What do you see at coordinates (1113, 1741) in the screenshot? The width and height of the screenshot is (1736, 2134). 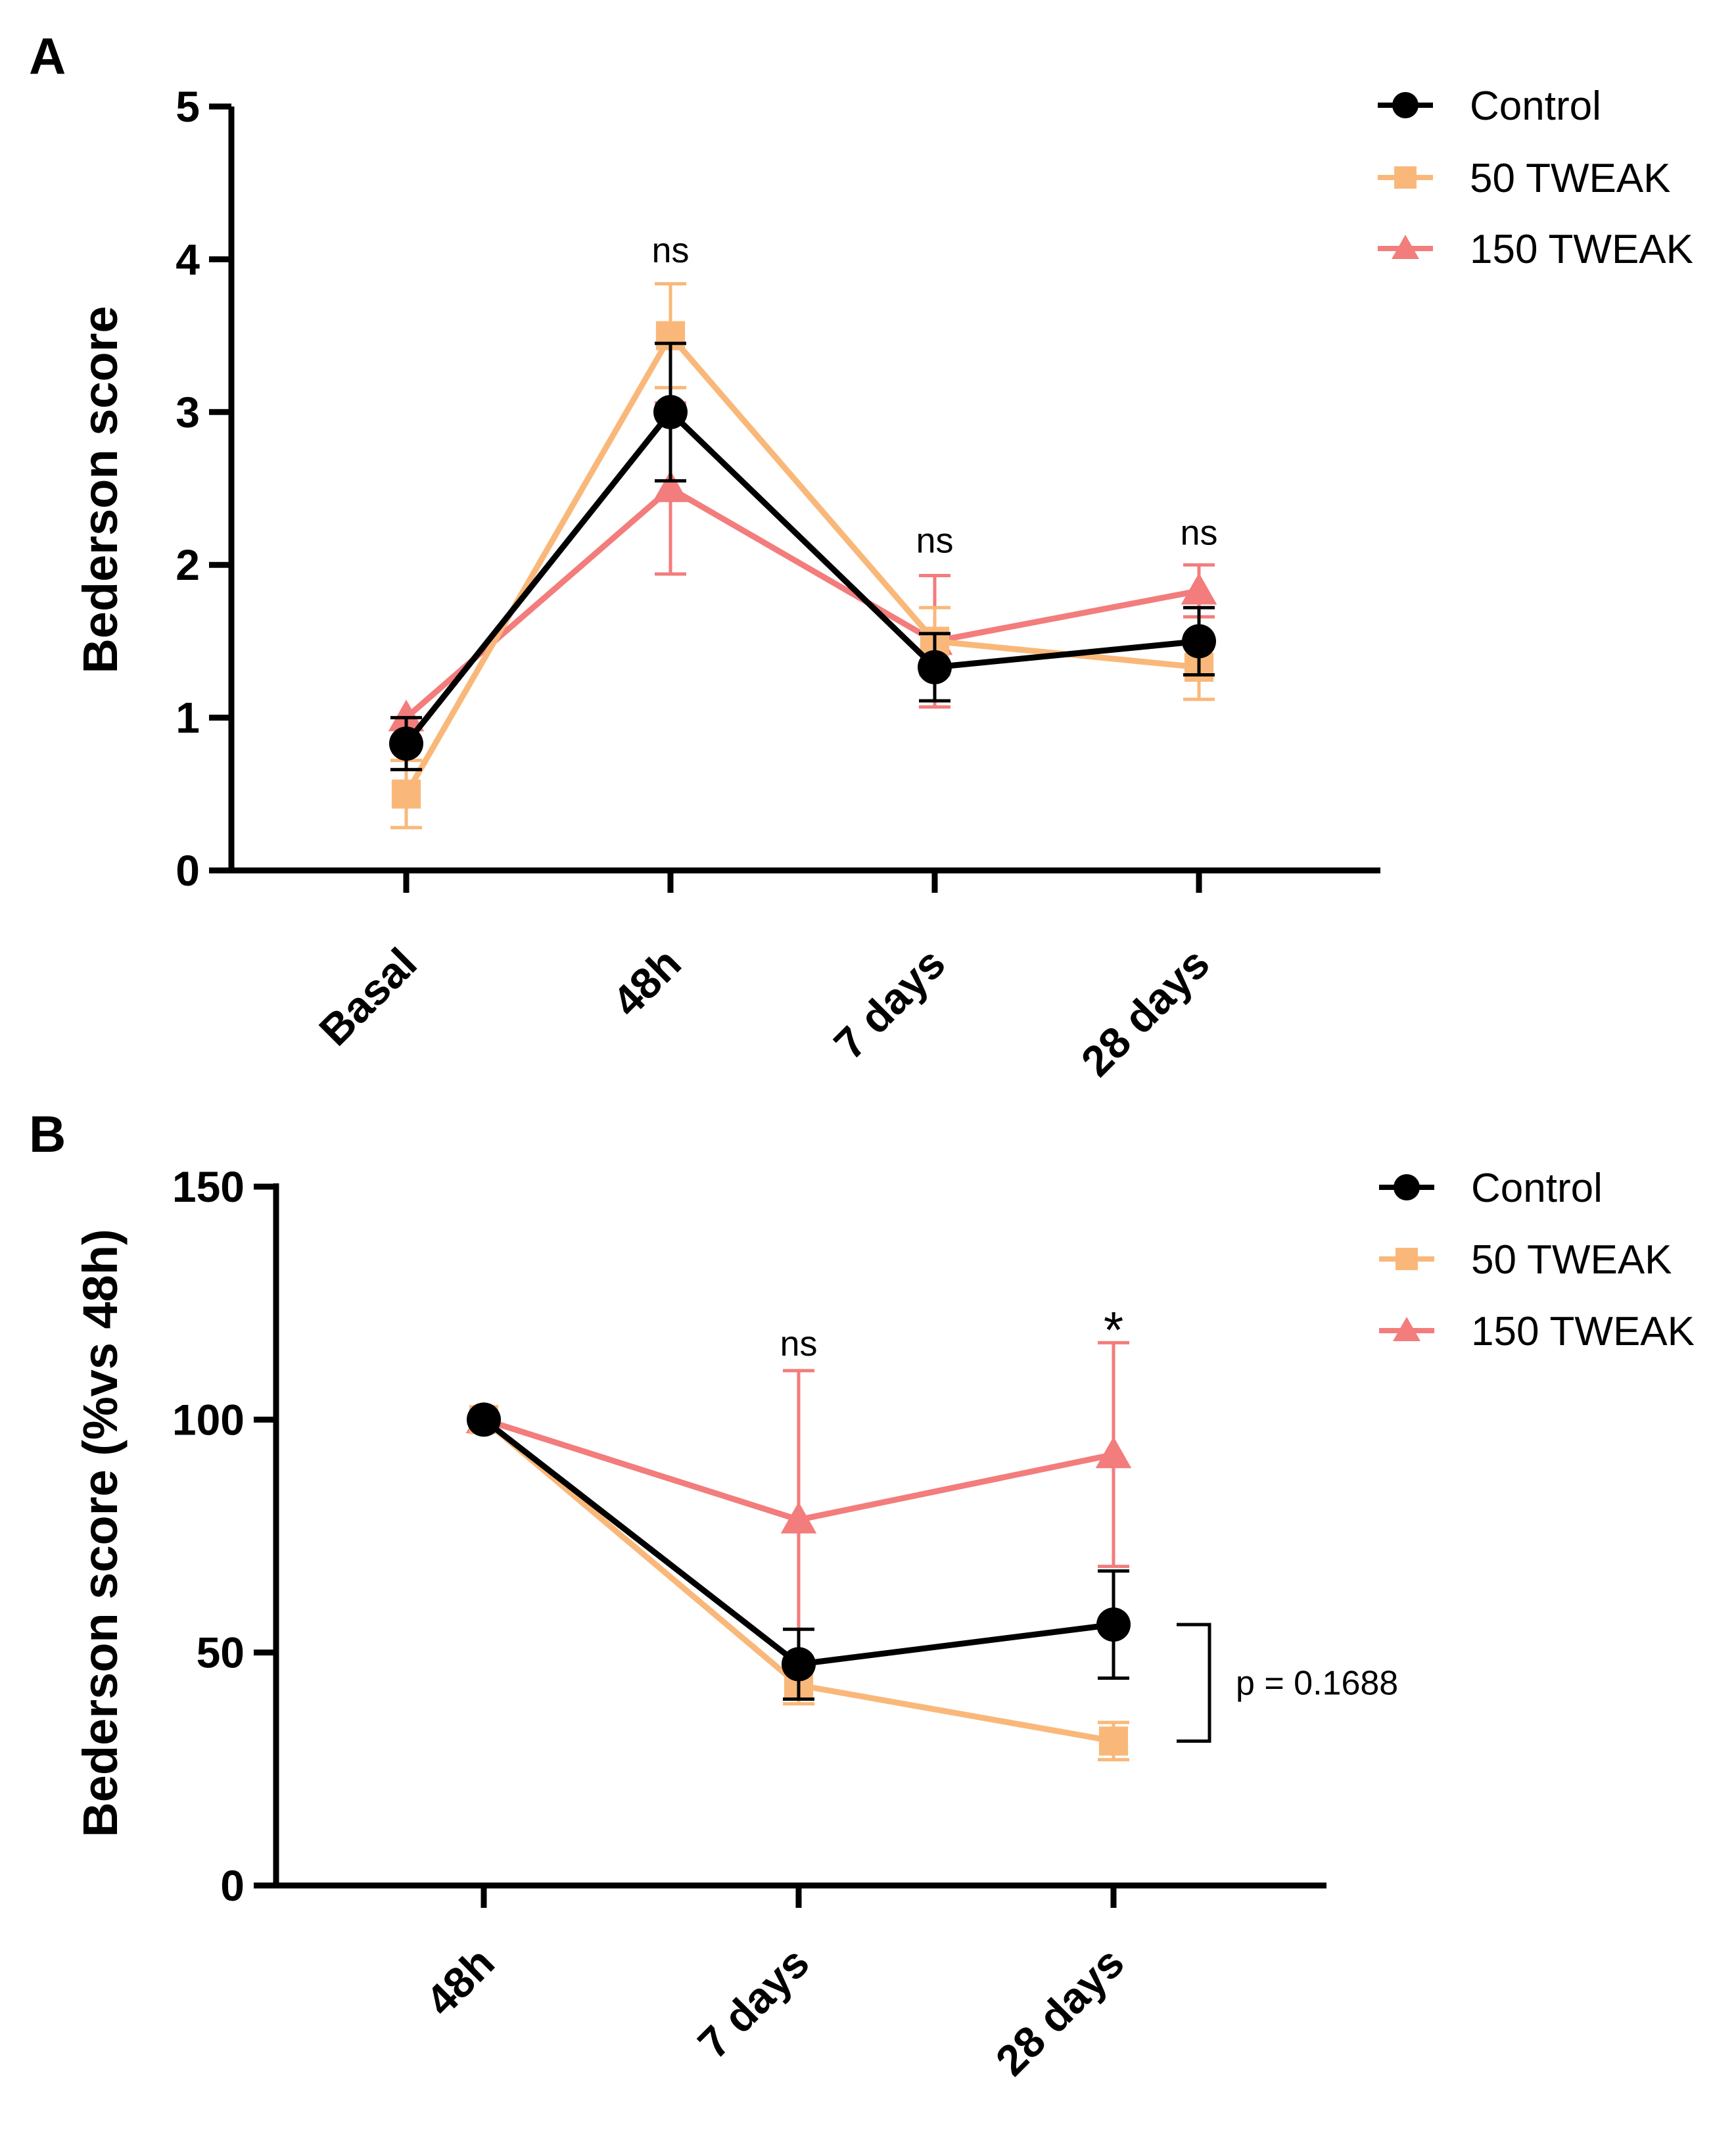 I see `panel-b-point-50-tweak` at bounding box center [1113, 1741].